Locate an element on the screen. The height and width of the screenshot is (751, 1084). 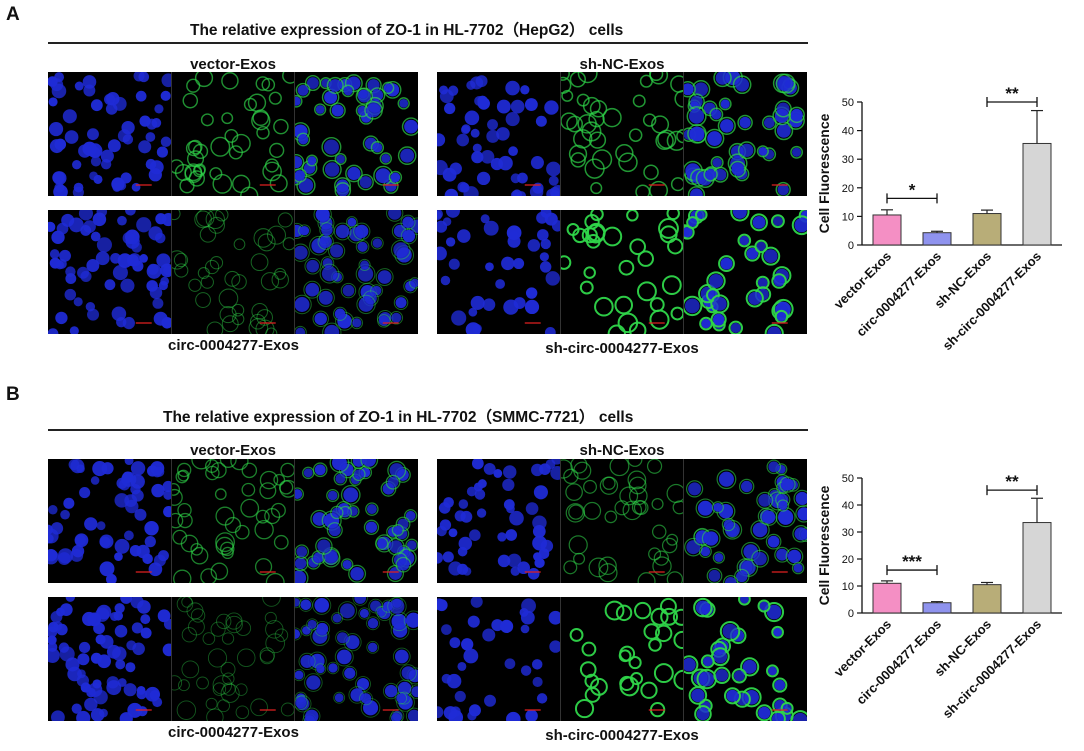
panel-a-label-bottom-right: sh-circ-0004277-Exos is located at coordinates (622, 348).